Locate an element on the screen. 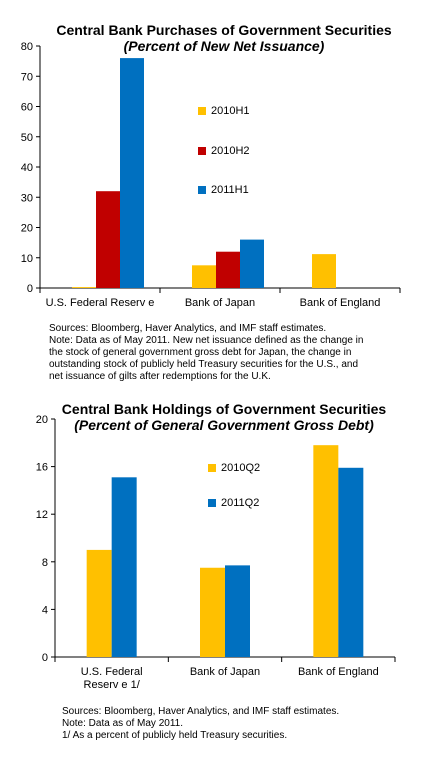 The height and width of the screenshot is (757, 448). legend-item-2010h2: 2010H2 is located at coordinates (224, 151).